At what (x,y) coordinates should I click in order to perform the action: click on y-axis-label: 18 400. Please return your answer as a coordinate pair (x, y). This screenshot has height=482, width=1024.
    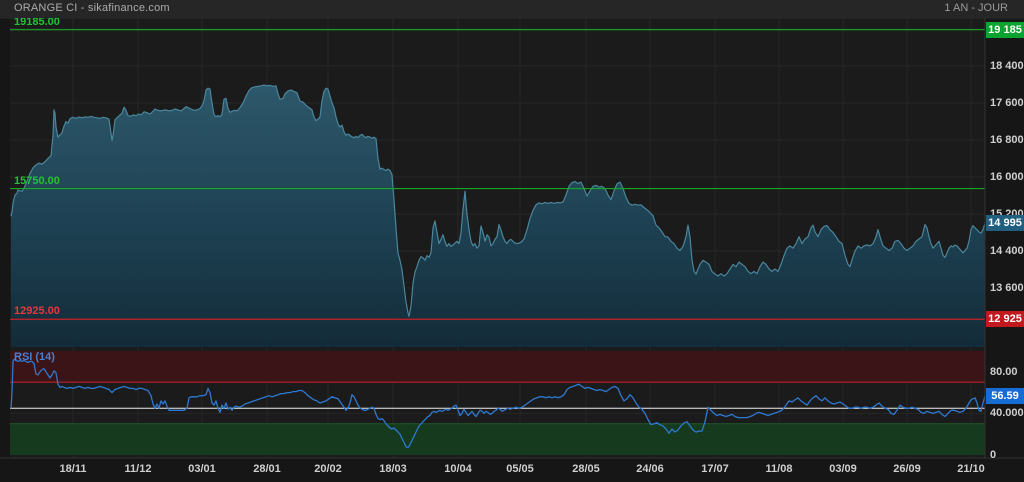
    Looking at the image, I should click on (1007, 66).